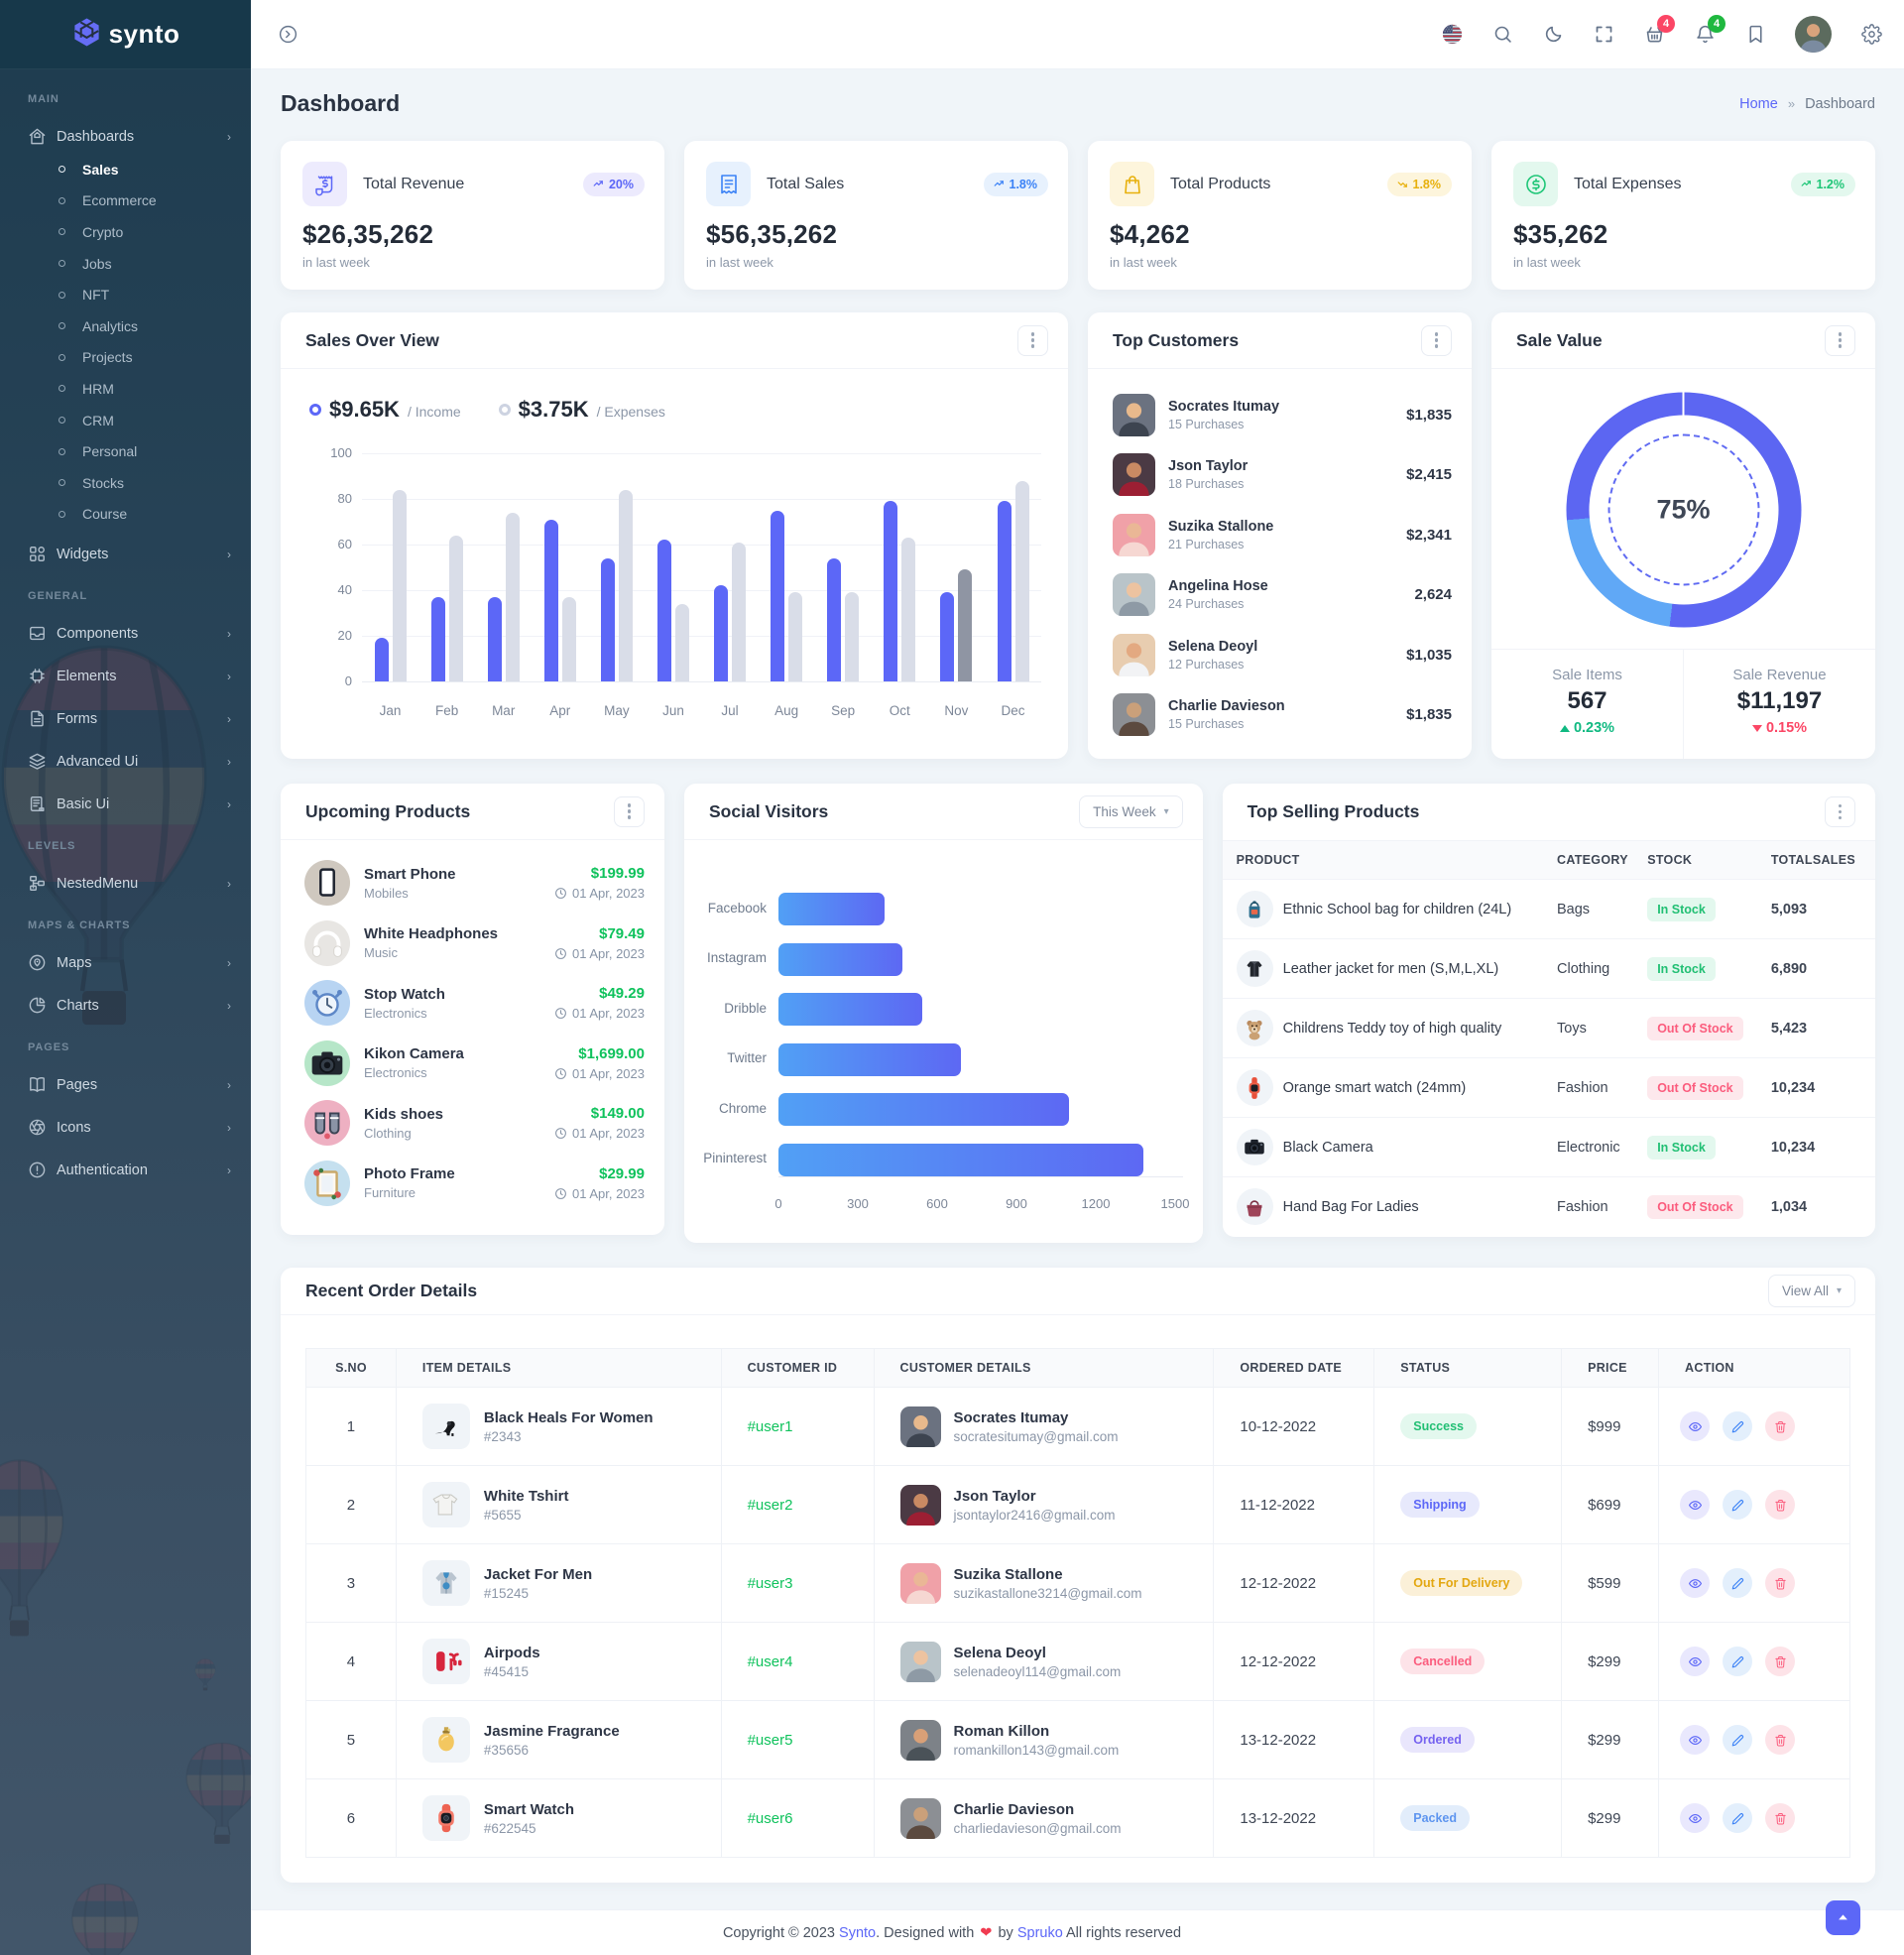 This screenshot has width=1904, height=1955. Describe the element at coordinates (778, 595) in the screenshot. I see `bar-income-aug` at that location.